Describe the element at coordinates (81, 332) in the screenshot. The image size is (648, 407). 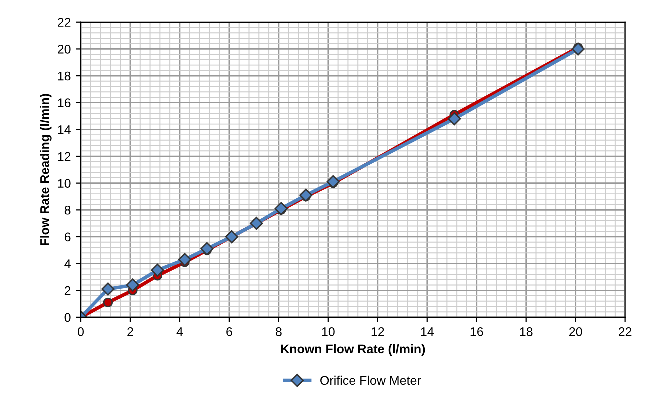
I see `x-tick-label: 0` at that location.